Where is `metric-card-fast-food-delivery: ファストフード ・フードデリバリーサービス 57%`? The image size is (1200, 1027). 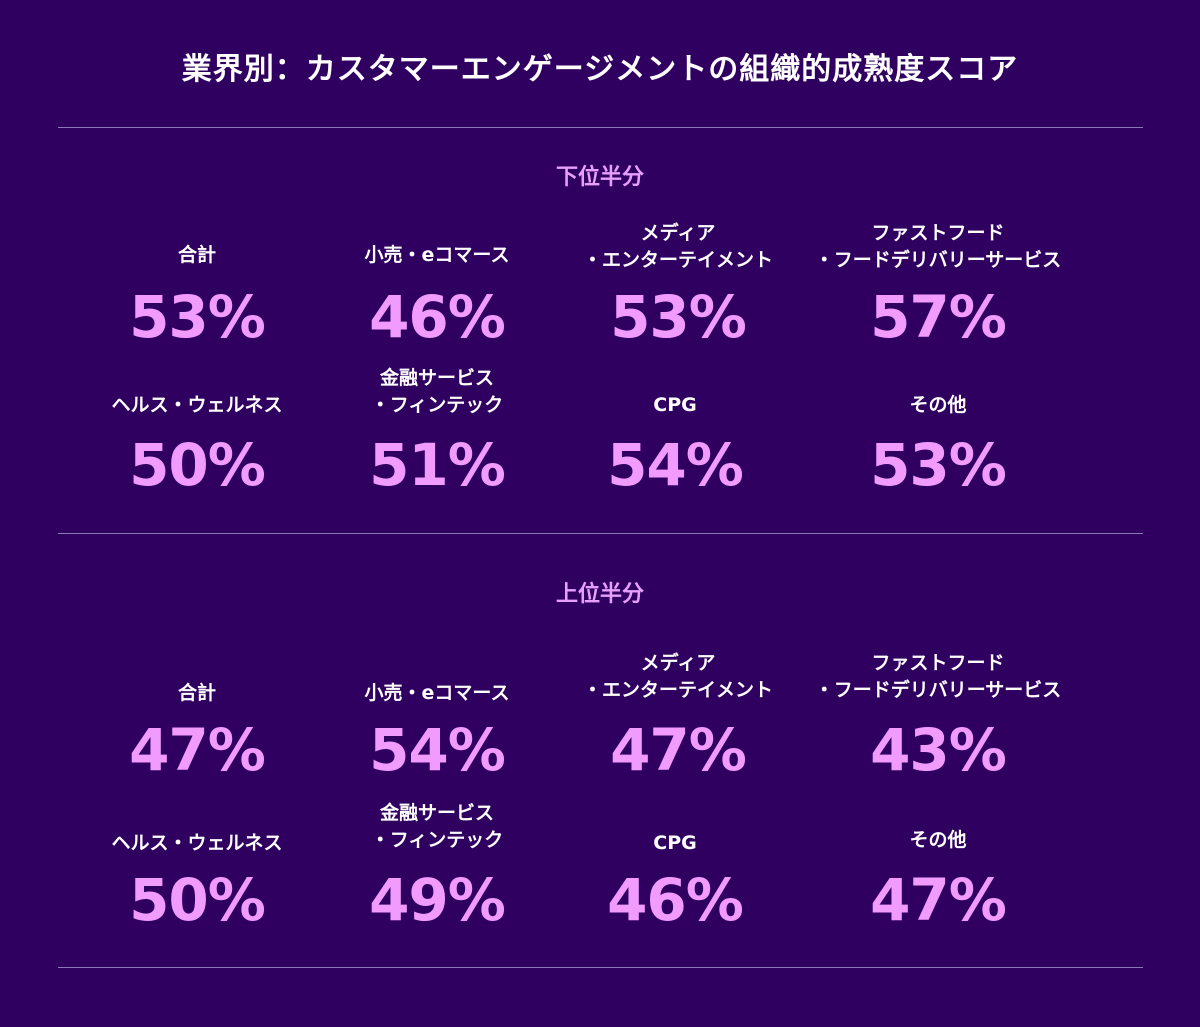 metric-card-fast-food-delivery: ファストフード ・フードデリバリーサービス 57% is located at coordinates (938, 290).